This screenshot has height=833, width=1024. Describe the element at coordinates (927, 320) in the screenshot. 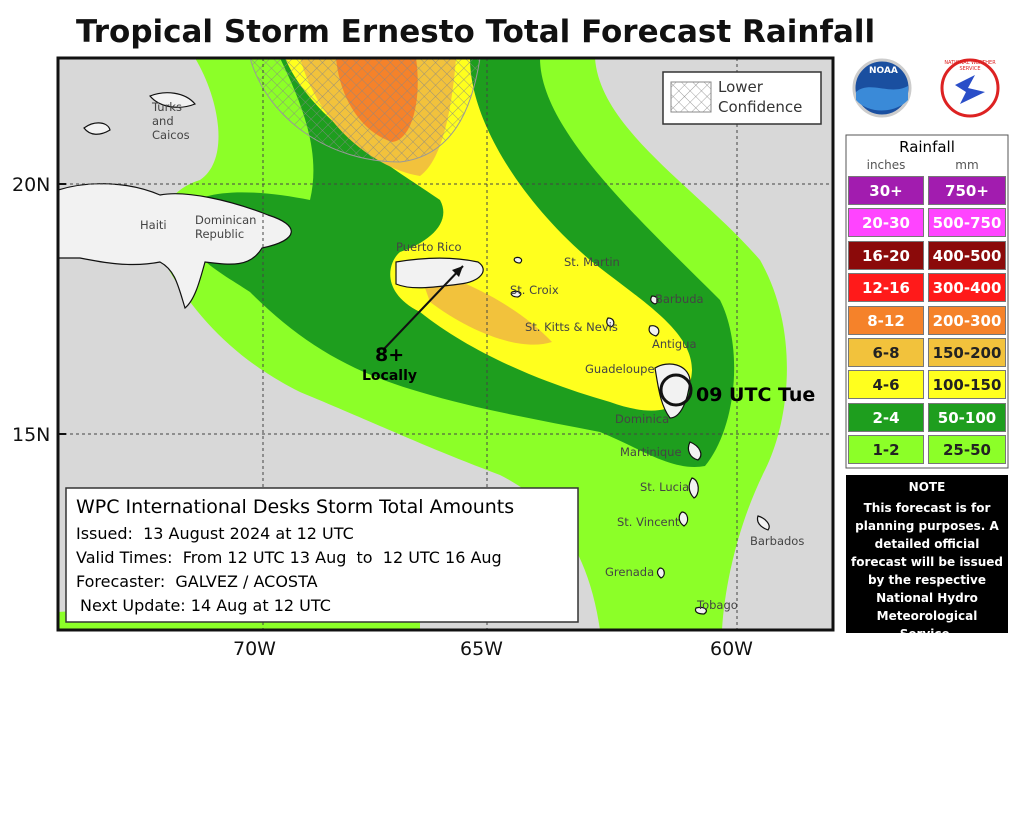

I see `legend-row: 8-12 200-300` at that location.